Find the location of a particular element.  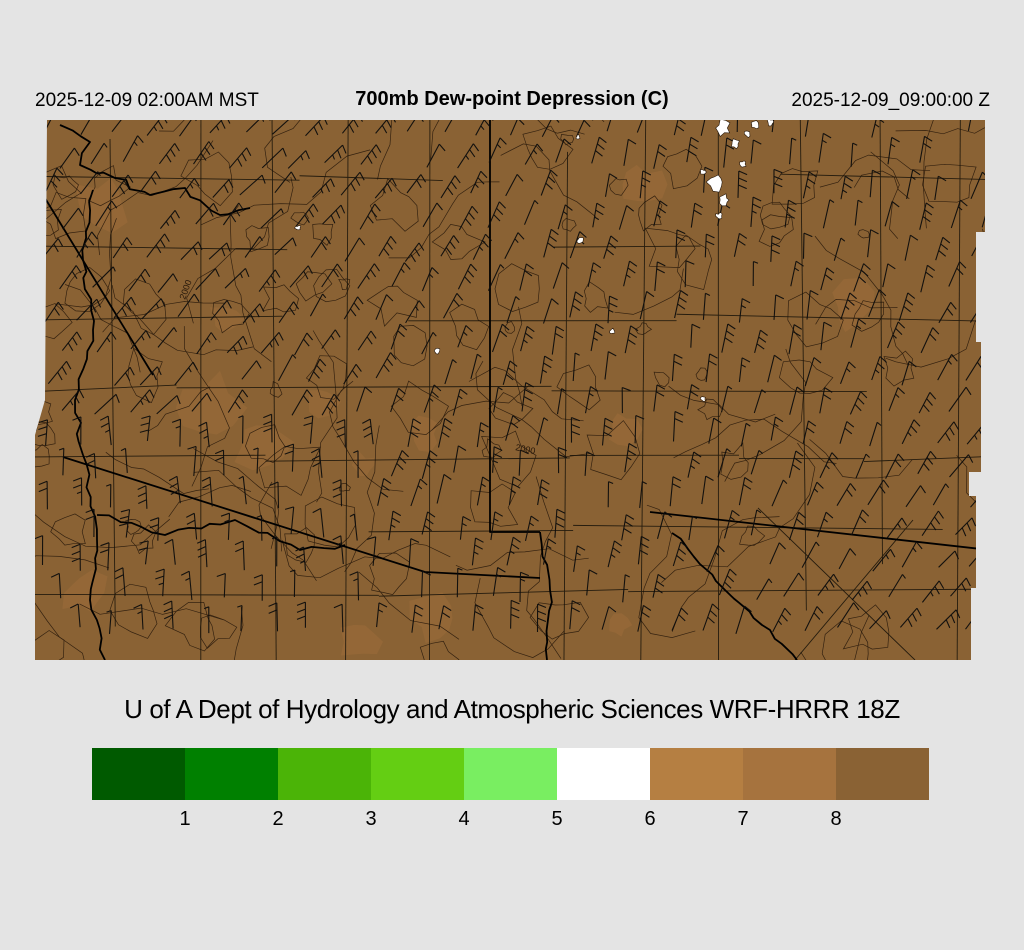

colorbar-tick-label: 8 is located at coordinates (836, 819).